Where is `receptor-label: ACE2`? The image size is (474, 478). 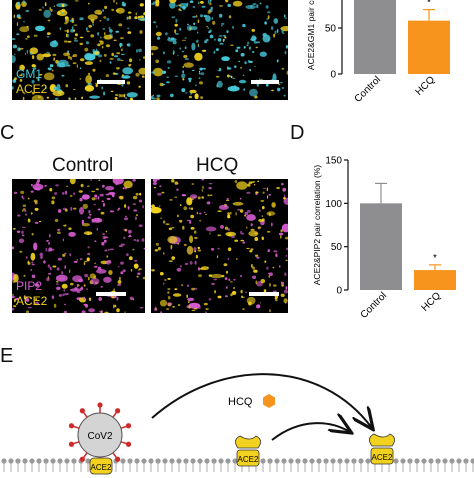 receptor-label: ACE2 is located at coordinates (101, 467).